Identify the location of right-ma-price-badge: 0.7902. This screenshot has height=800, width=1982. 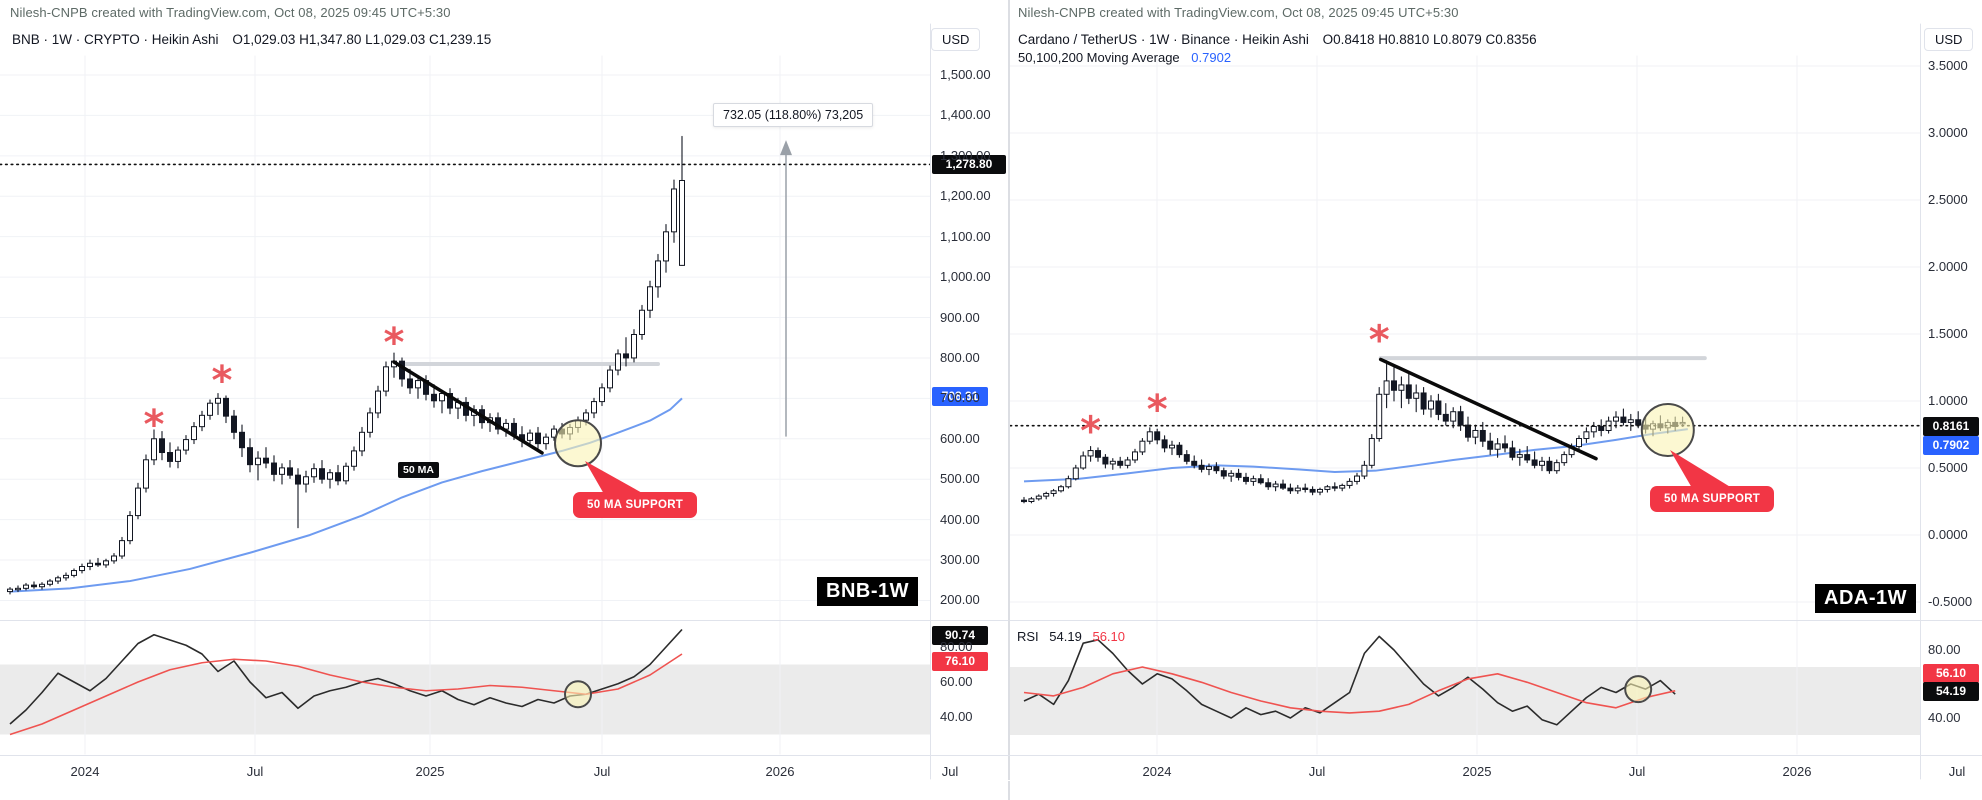
(1951, 446).